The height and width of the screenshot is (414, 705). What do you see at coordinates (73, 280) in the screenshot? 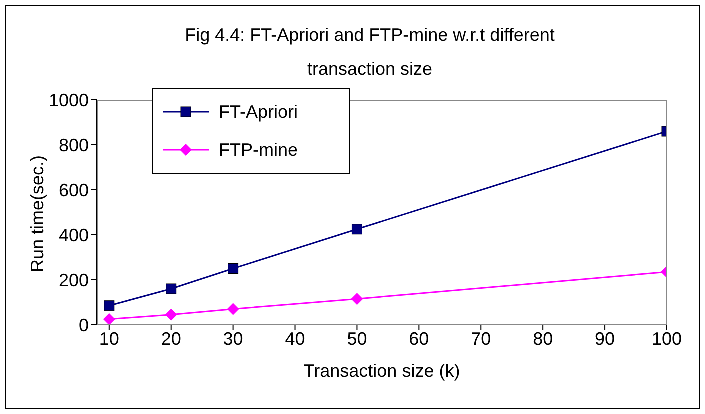
I see `y-tick-label: 200` at bounding box center [73, 280].